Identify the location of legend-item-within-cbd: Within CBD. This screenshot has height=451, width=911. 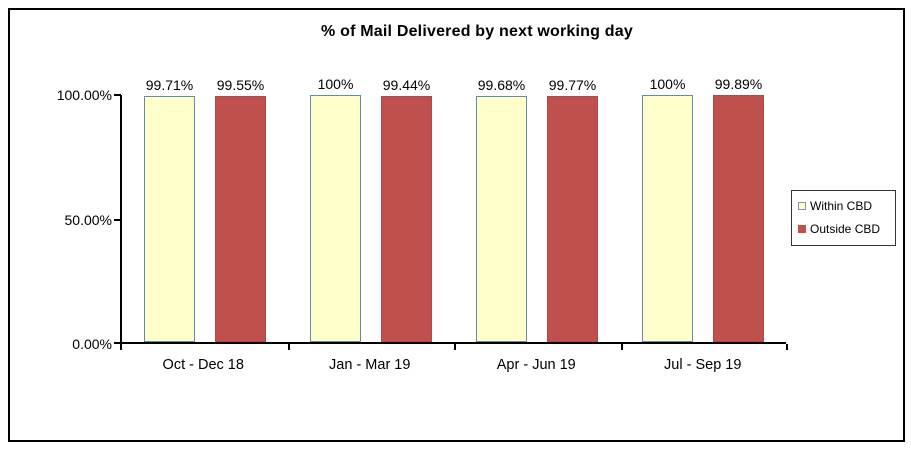
(846, 206).